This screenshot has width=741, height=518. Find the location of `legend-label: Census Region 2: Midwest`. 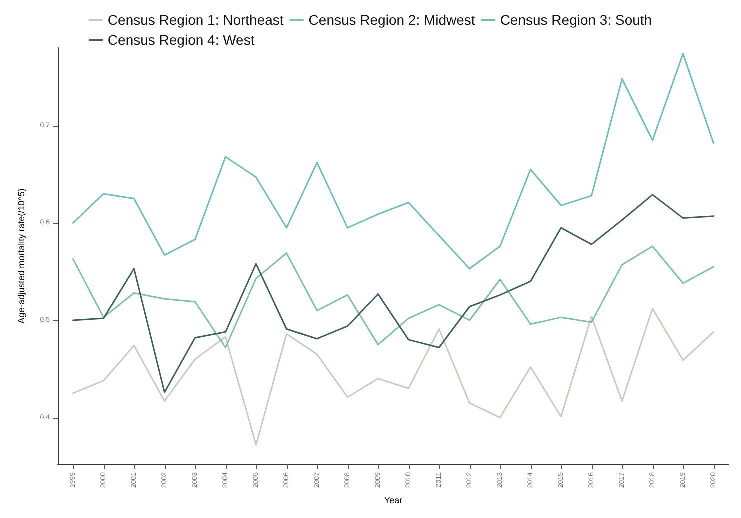

legend-label: Census Region 2: Midwest is located at coordinates (392, 20).